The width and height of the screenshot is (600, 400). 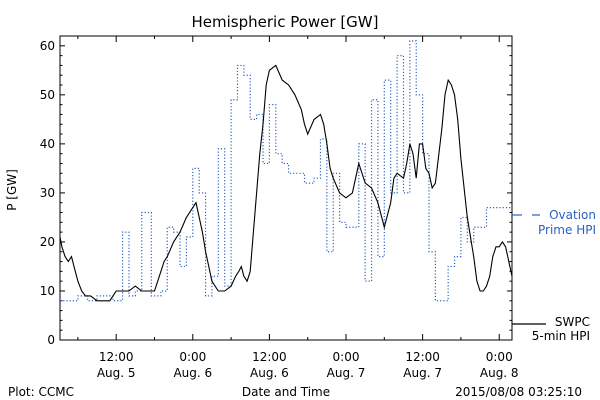 What do you see at coordinates (285, 22) in the screenshot?
I see `chart-title: Hemispheric Power [GW]` at bounding box center [285, 22].